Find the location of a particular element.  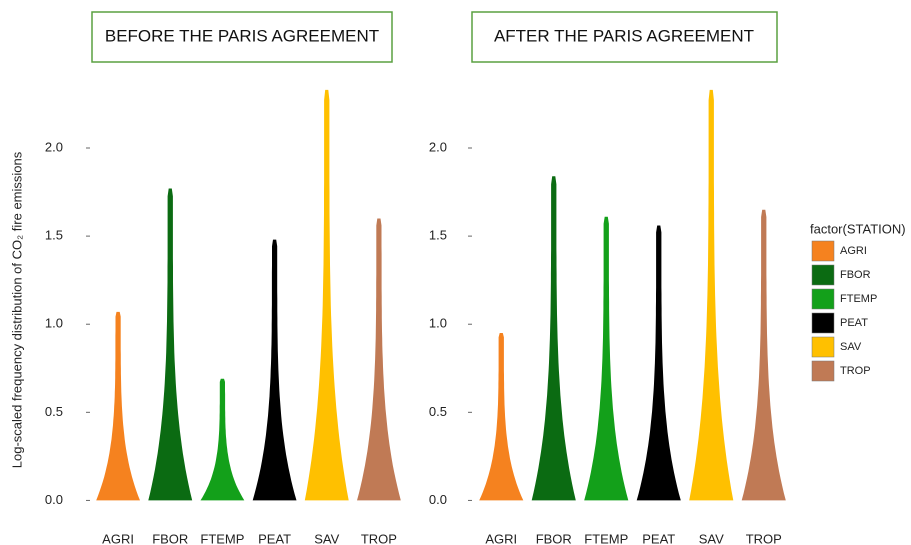

legend-label: FTEMP is located at coordinates (858, 299).